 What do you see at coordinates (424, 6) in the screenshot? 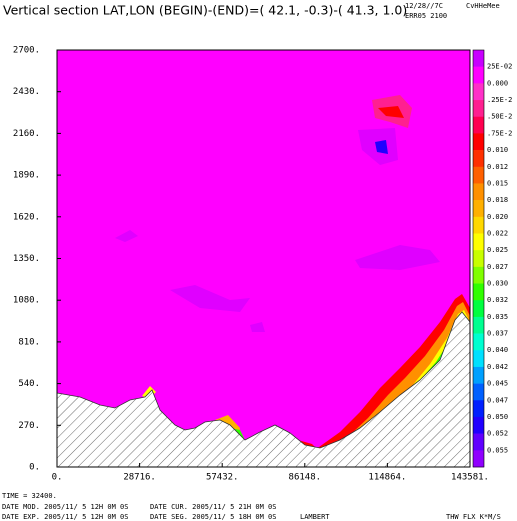
I see `run-info: 12/28//7C` at bounding box center [424, 6].